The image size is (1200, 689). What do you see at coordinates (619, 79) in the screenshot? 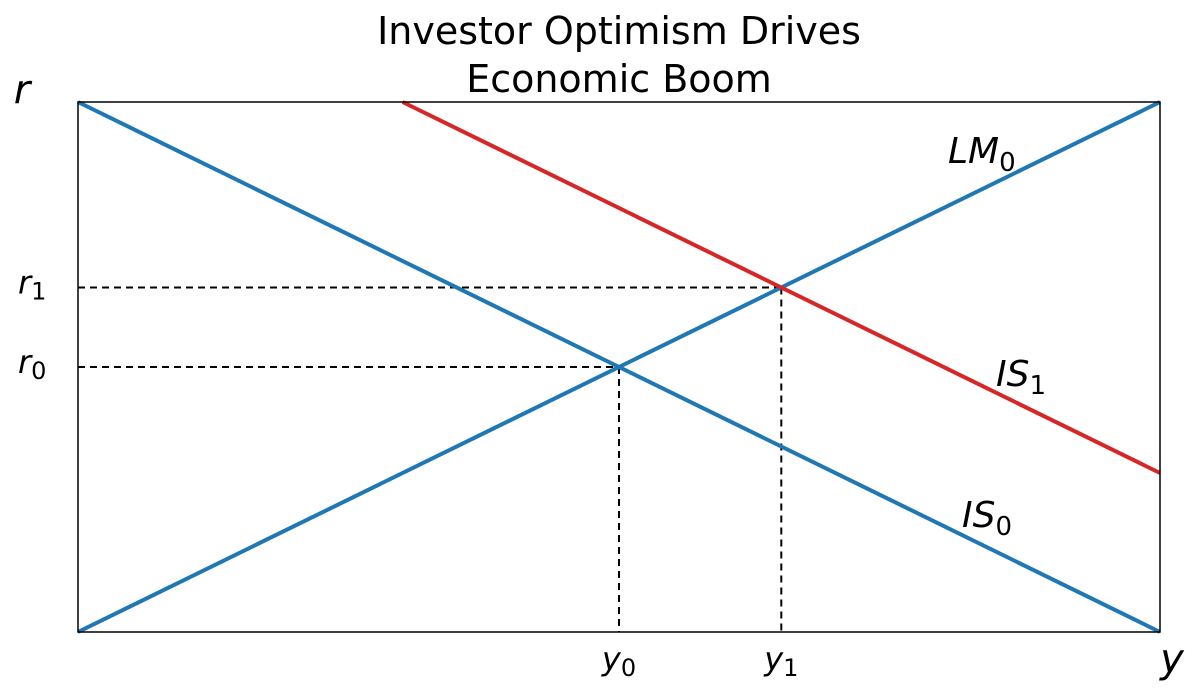
I see `chart-title-line-2: Economic Boom` at bounding box center [619, 79].